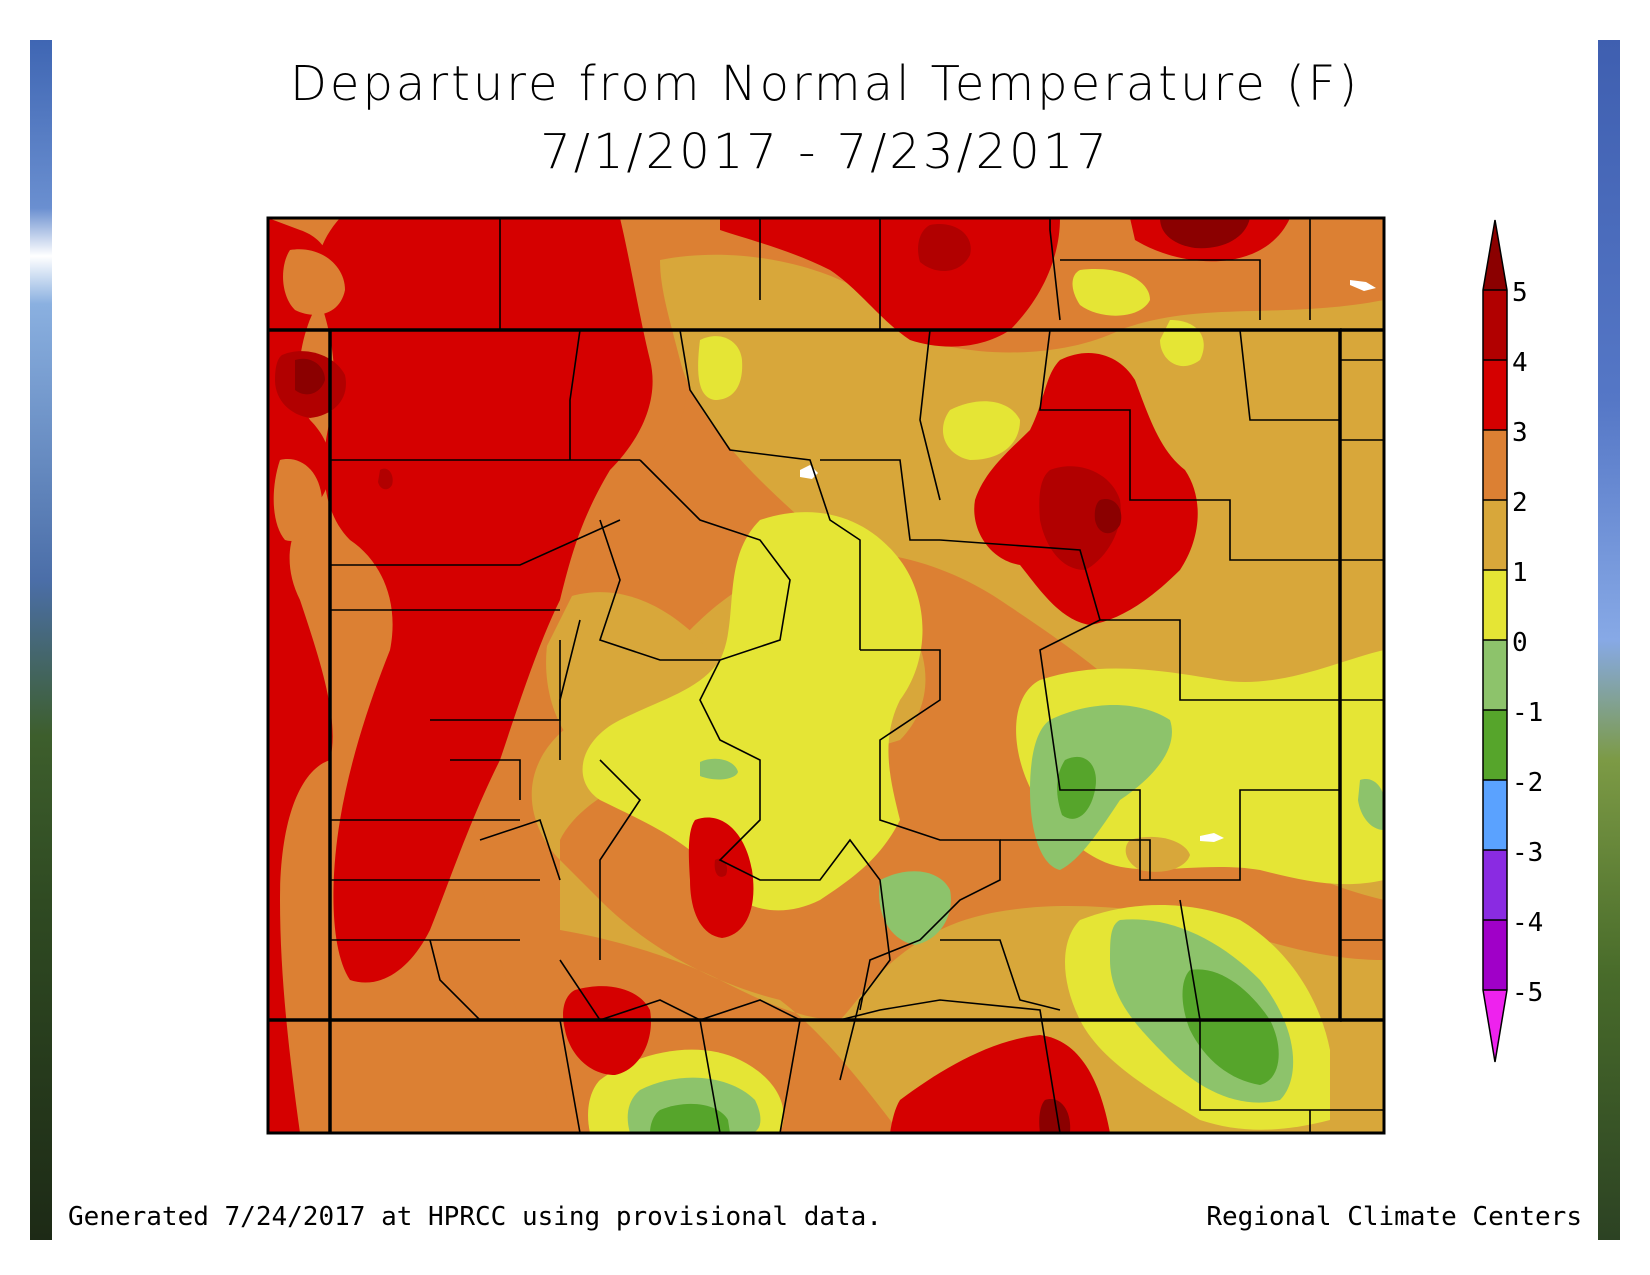  I want to click on legend-bin-below-neg5, so click(1495, 1026).